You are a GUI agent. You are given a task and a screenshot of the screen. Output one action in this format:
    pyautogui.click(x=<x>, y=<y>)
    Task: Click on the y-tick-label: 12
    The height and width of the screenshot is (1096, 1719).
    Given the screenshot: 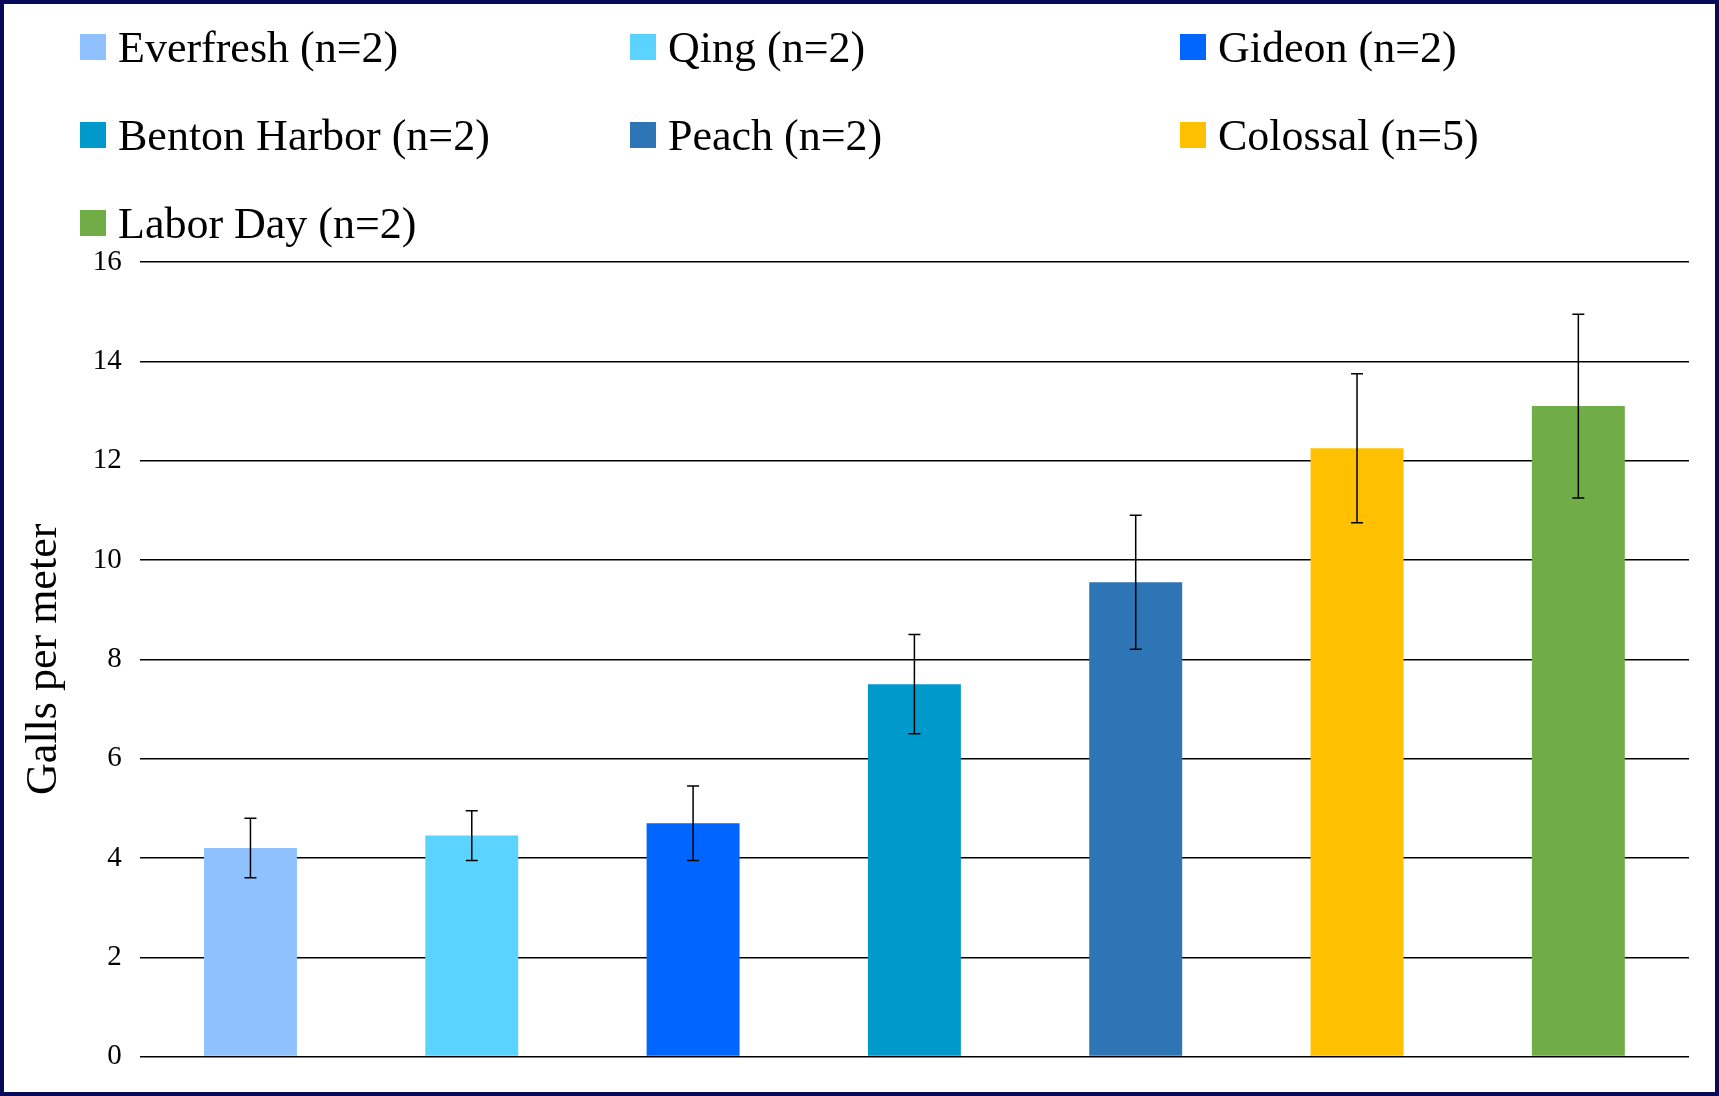 What is the action you would take?
    pyautogui.click(x=107, y=458)
    